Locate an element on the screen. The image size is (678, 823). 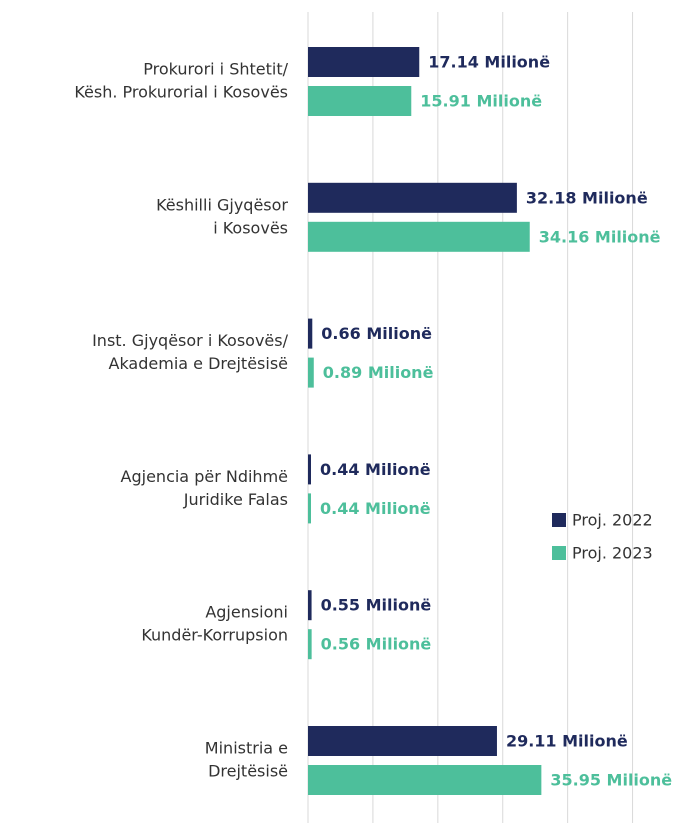
value-label: 34.16 Milionë is located at coordinates (600, 236).